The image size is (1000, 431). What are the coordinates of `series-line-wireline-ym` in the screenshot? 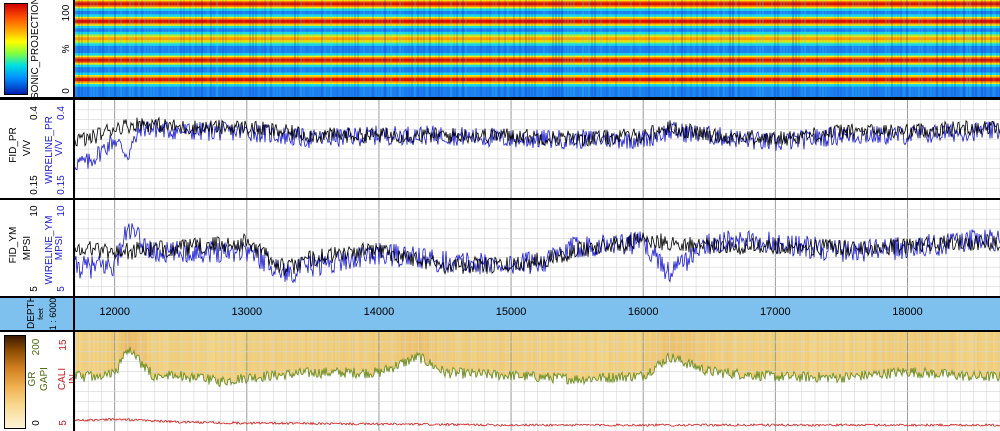 It's located at (537, 253).